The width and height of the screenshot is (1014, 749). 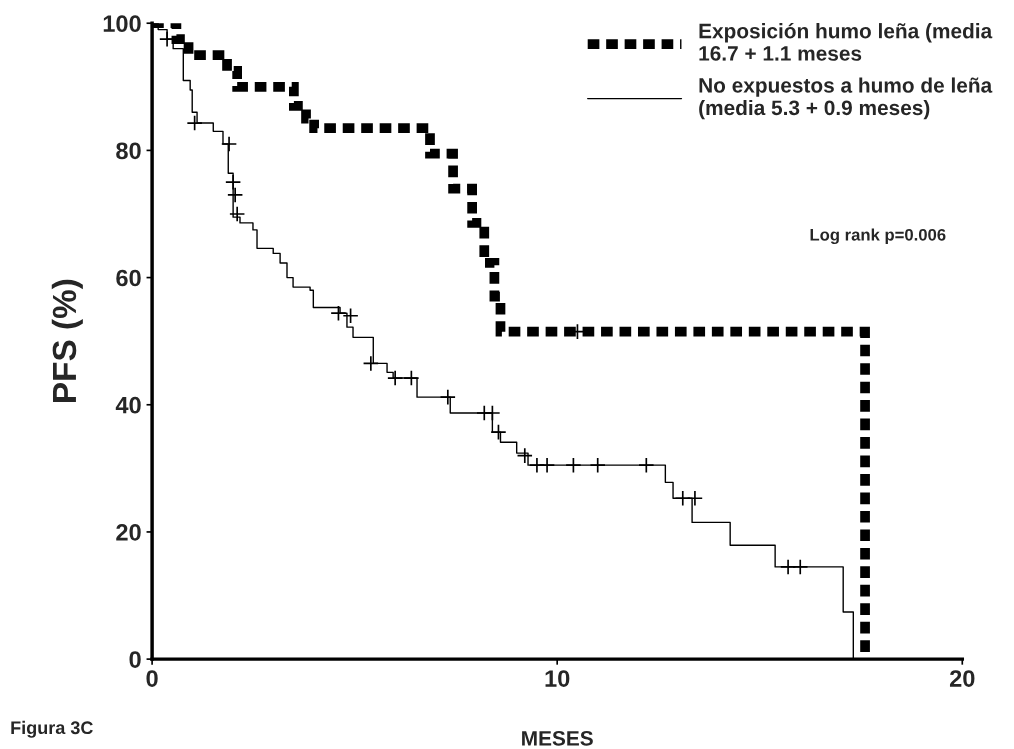 I want to click on legend-label: Exposición humo leña (media 16.7 + 1.1 meses, so click(x=846, y=41).